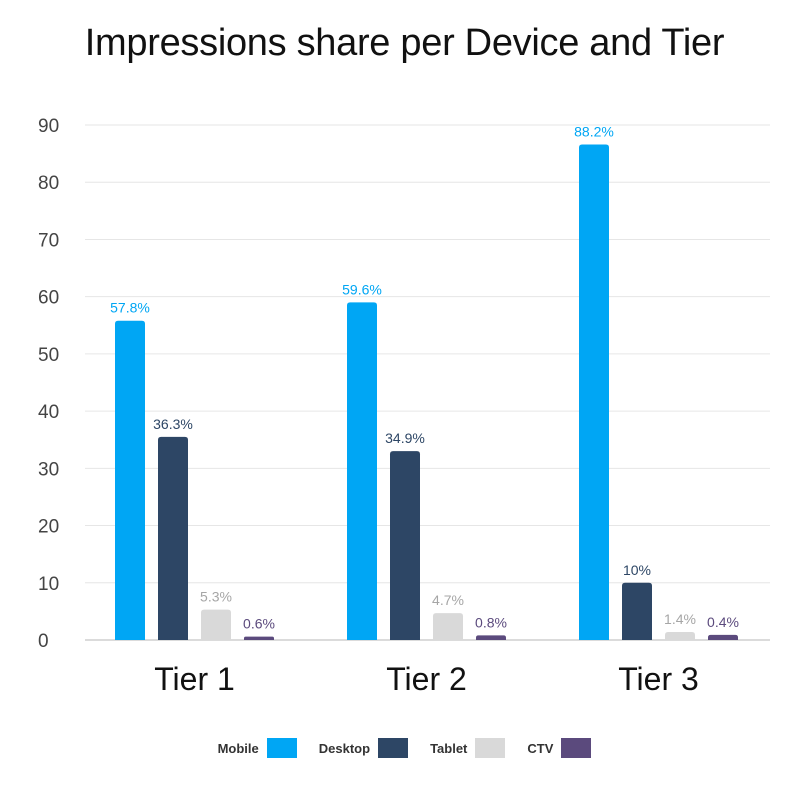 The image size is (809, 798). Describe the element at coordinates (637, 570) in the screenshot. I see `data-label: 10%` at that location.